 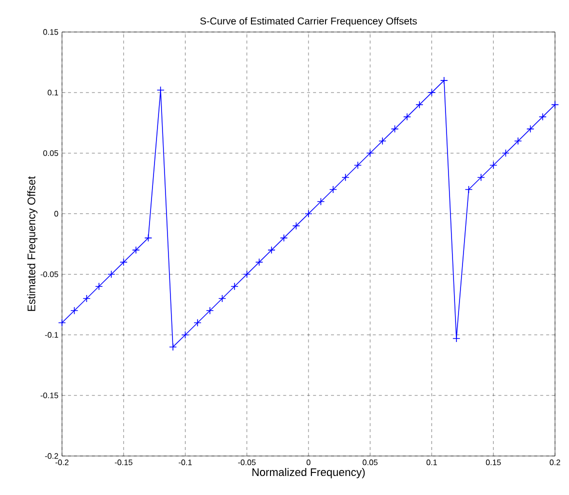 I want to click on chart-title: S-Curve of Estimated Carrier Frequencey Offsets, so click(x=308, y=21).